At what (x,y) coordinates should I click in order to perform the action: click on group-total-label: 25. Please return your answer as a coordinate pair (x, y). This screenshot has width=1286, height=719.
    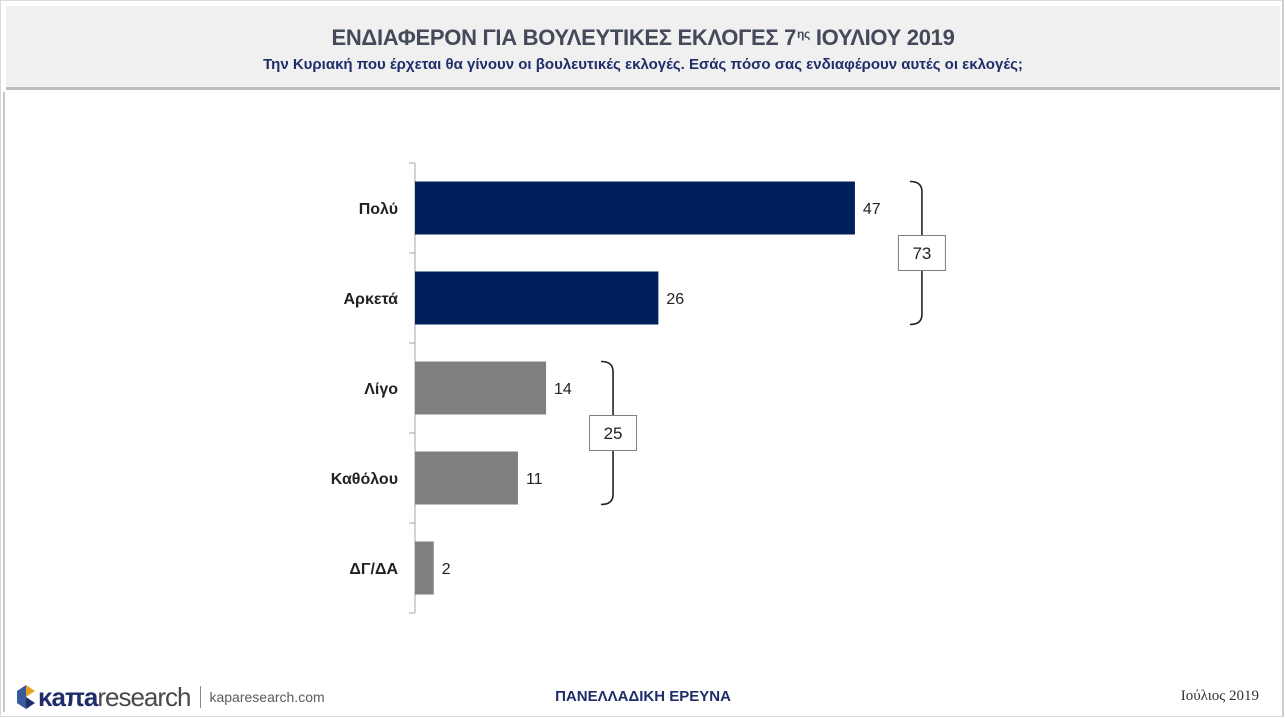
    Looking at the image, I should click on (613, 433).